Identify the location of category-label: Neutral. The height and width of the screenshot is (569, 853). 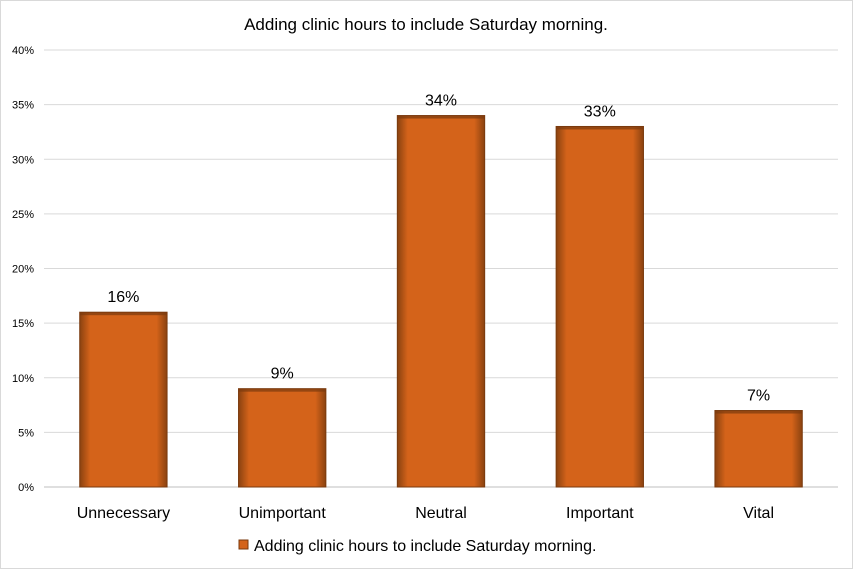
(441, 513).